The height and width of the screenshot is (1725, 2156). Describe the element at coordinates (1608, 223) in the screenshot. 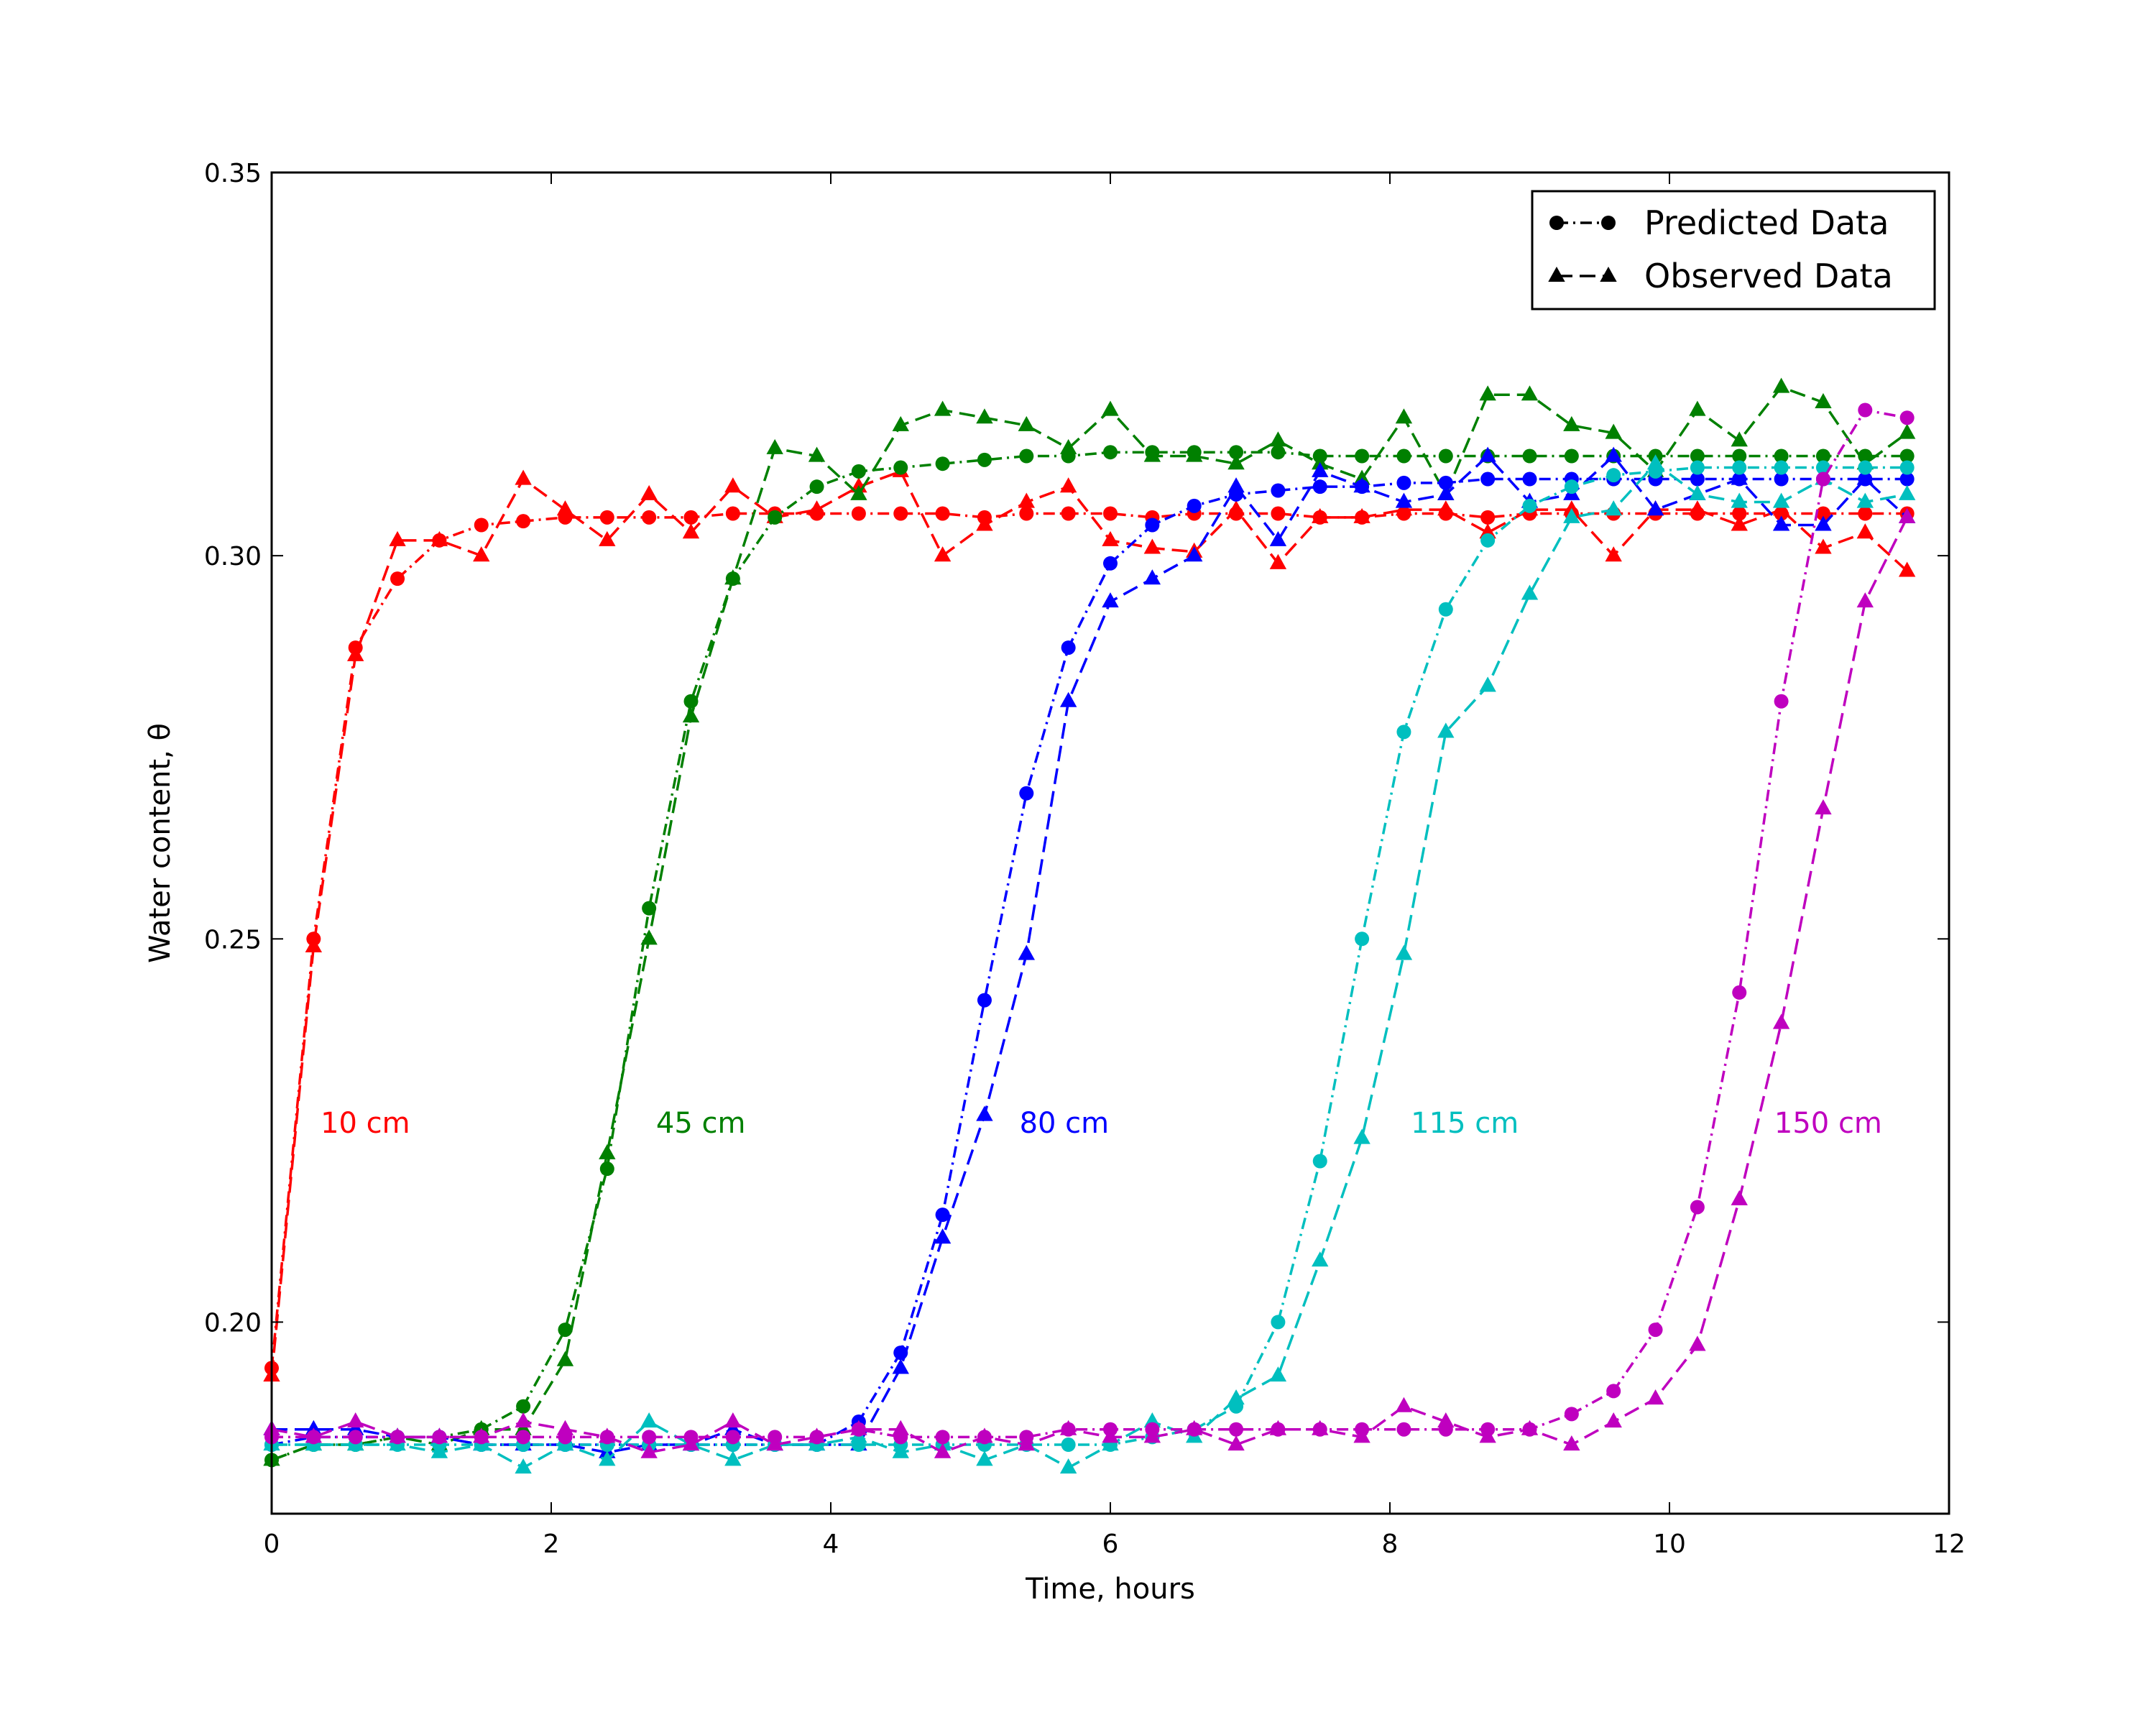

I see `legend-marker-circle` at that location.